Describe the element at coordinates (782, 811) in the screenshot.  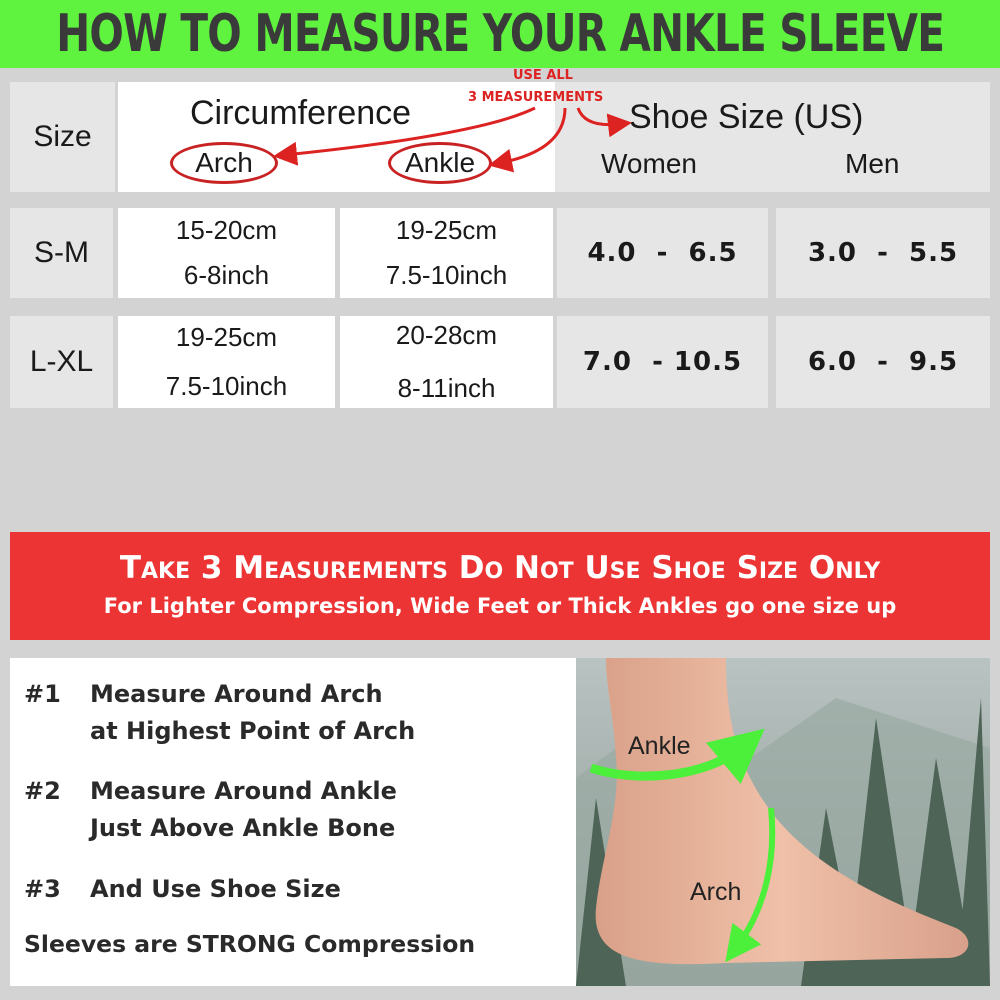
I see `foot` at that location.